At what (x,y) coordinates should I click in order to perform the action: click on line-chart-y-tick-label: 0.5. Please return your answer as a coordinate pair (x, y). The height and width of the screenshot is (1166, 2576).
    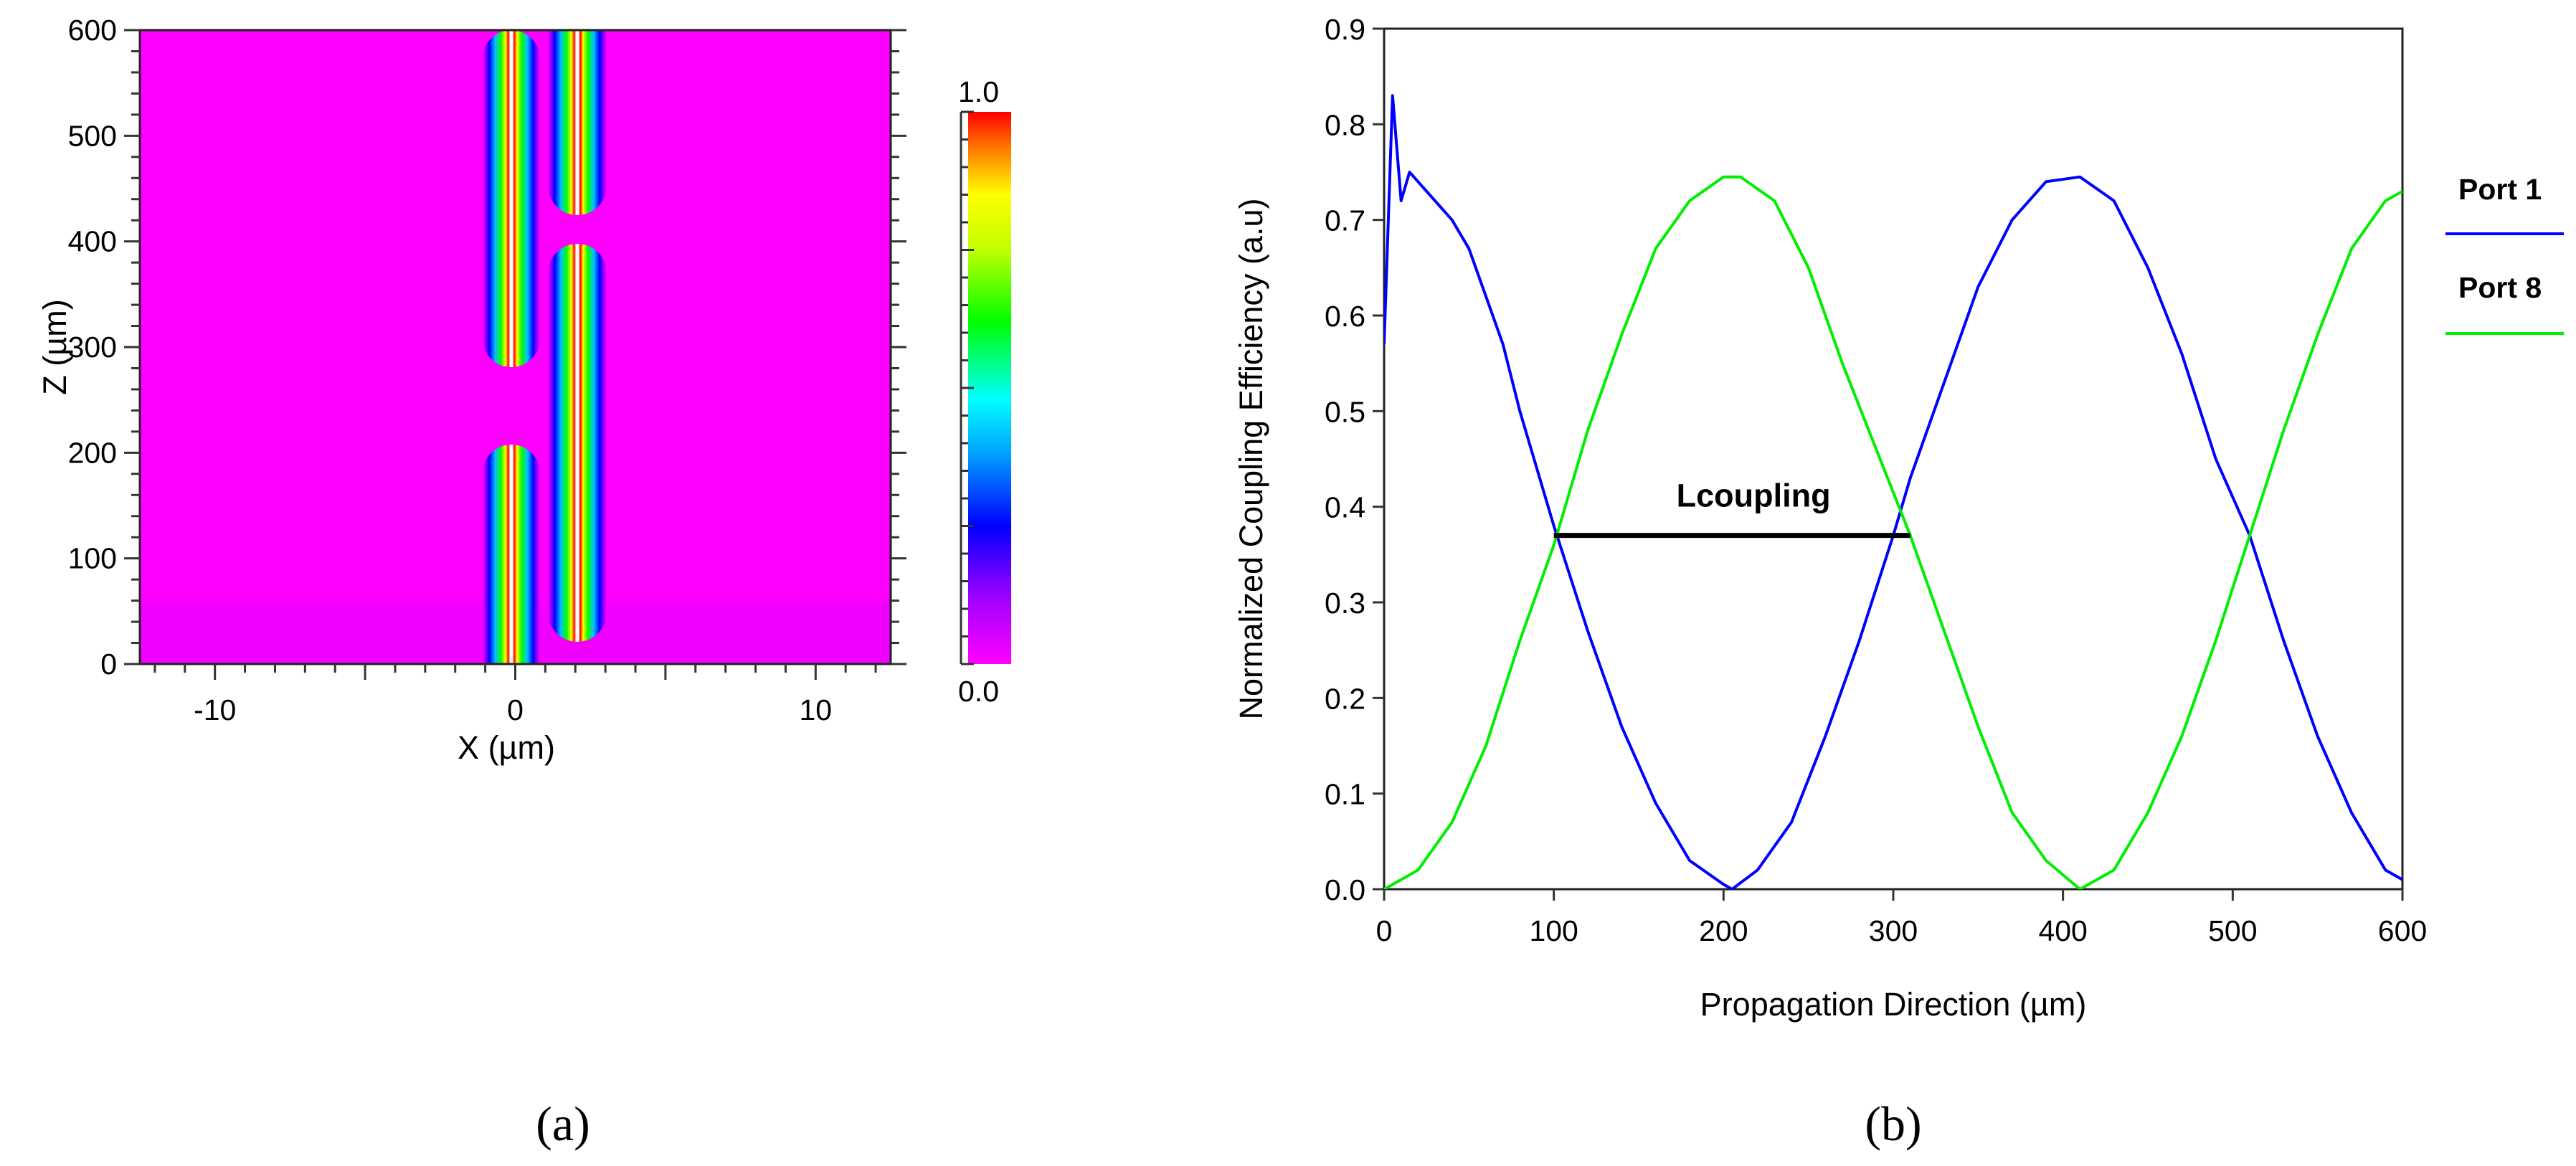
    Looking at the image, I should click on (1345, 411).